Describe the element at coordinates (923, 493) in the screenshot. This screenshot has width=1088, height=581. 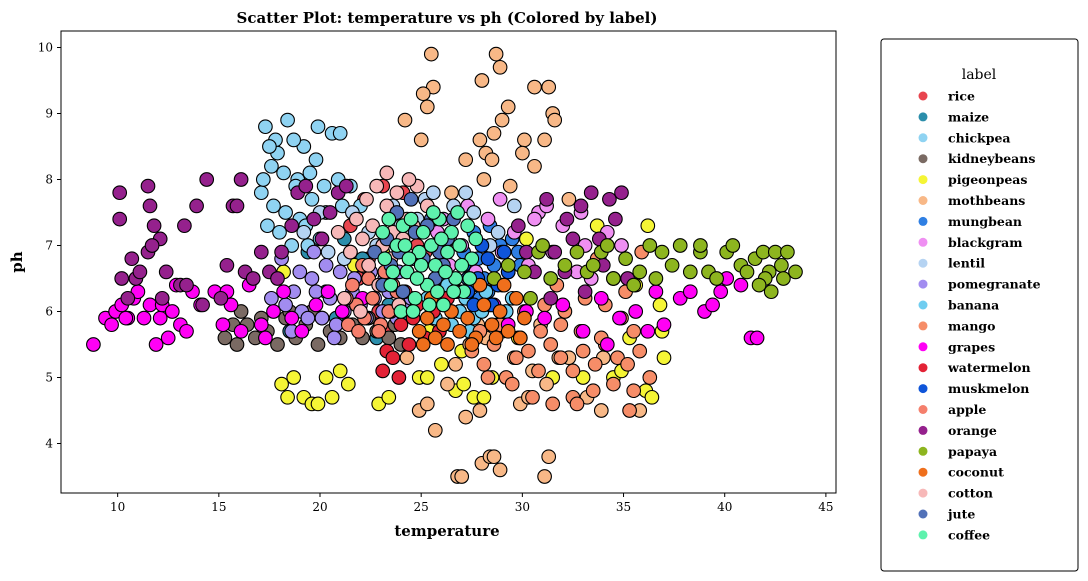
I see `legend-marker-cotton` at that location.